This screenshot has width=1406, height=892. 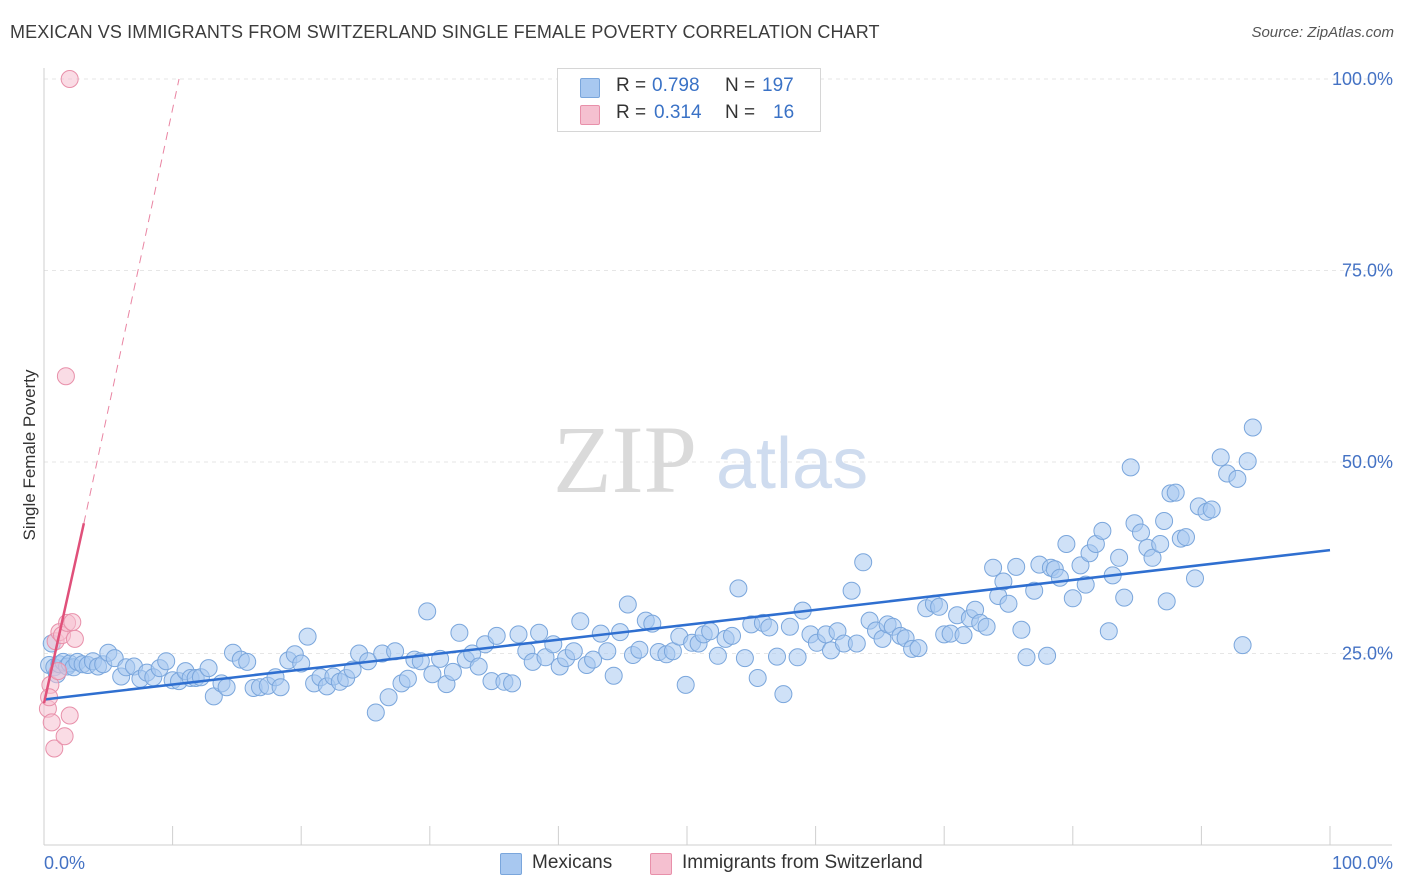 I want to click on watermark-zip: ZIP, so click(x=625, y=459).